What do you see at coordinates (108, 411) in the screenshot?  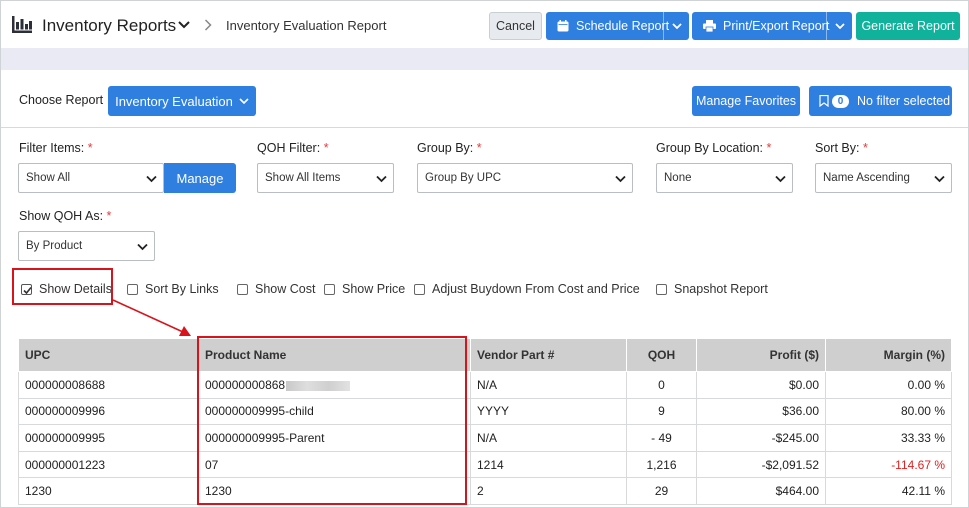 I see `cell-upc: 000000009996` at bounding box center [108, 411].